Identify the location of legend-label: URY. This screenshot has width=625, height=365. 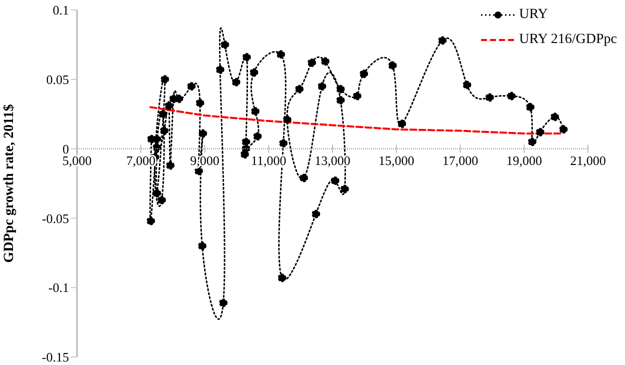
(533, 14).